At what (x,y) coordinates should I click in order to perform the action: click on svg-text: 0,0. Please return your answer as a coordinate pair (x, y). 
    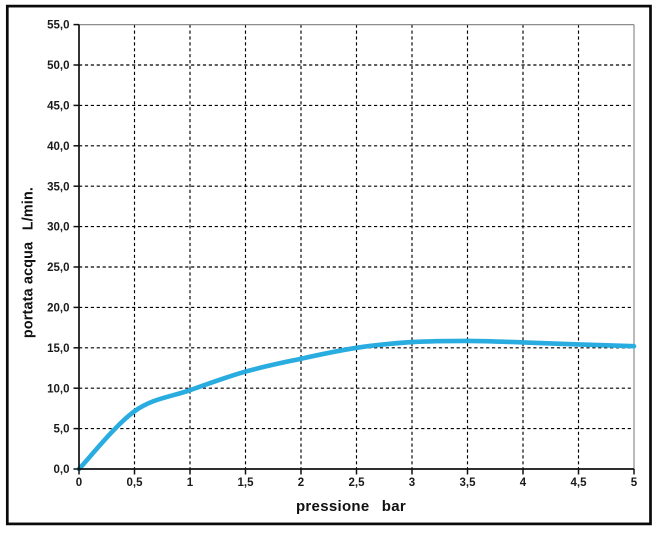
    Looking at the image, I should click on (62, 470).